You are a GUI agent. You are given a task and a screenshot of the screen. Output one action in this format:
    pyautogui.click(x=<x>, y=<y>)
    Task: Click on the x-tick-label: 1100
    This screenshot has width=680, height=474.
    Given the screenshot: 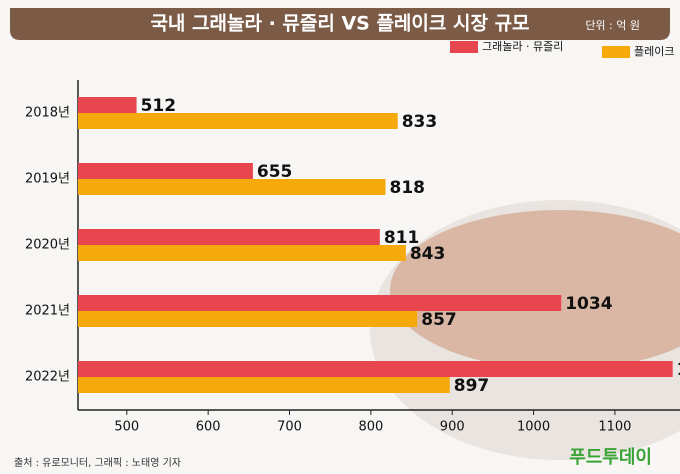 What is the action you would take?
    pyautogui.click(x=614, y=427)
    